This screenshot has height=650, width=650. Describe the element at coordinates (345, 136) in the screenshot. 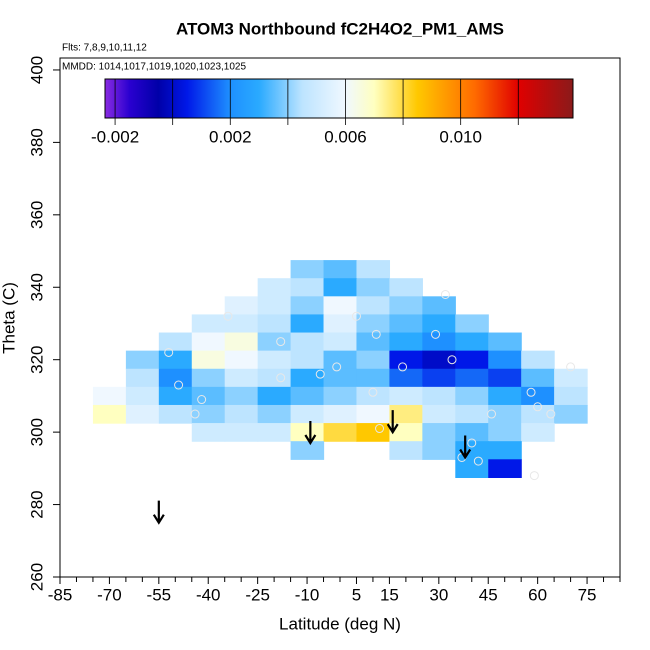

I see `colorbar-tick-label: 0.006` at that location.